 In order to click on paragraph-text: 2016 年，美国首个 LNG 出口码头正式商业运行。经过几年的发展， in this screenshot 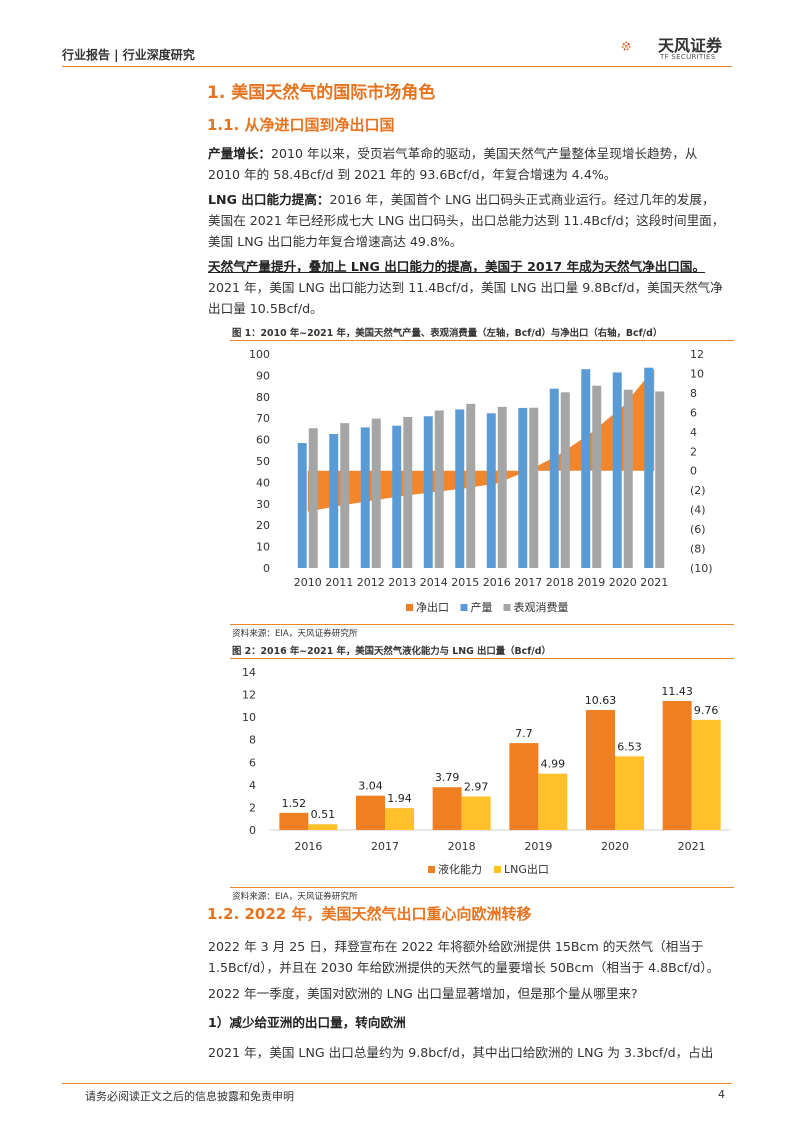, I will do `click(522, 199)`.